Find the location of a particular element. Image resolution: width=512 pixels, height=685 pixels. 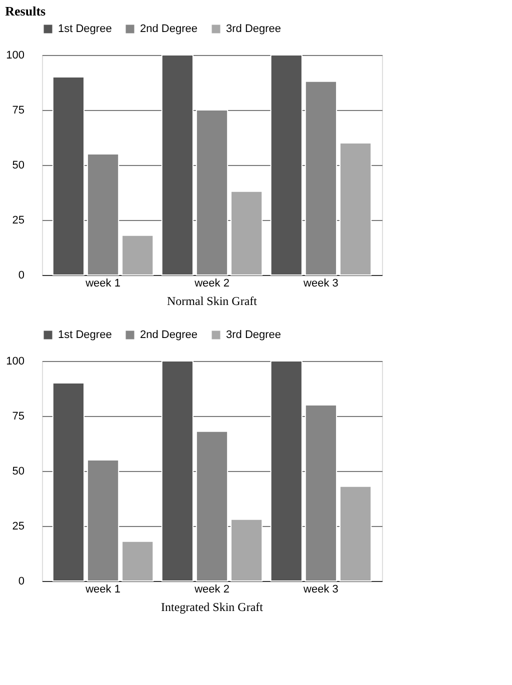

text: Results is located at coordinates (25, 11).